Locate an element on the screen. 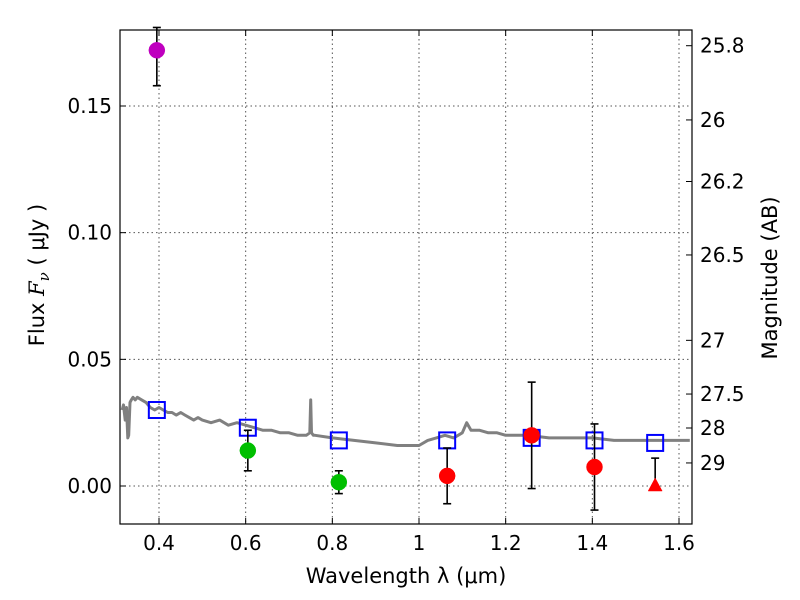 The height and width of the screenshot is (600, 800). x-tick-label: 0.6 is located at coordinates (246, 543).